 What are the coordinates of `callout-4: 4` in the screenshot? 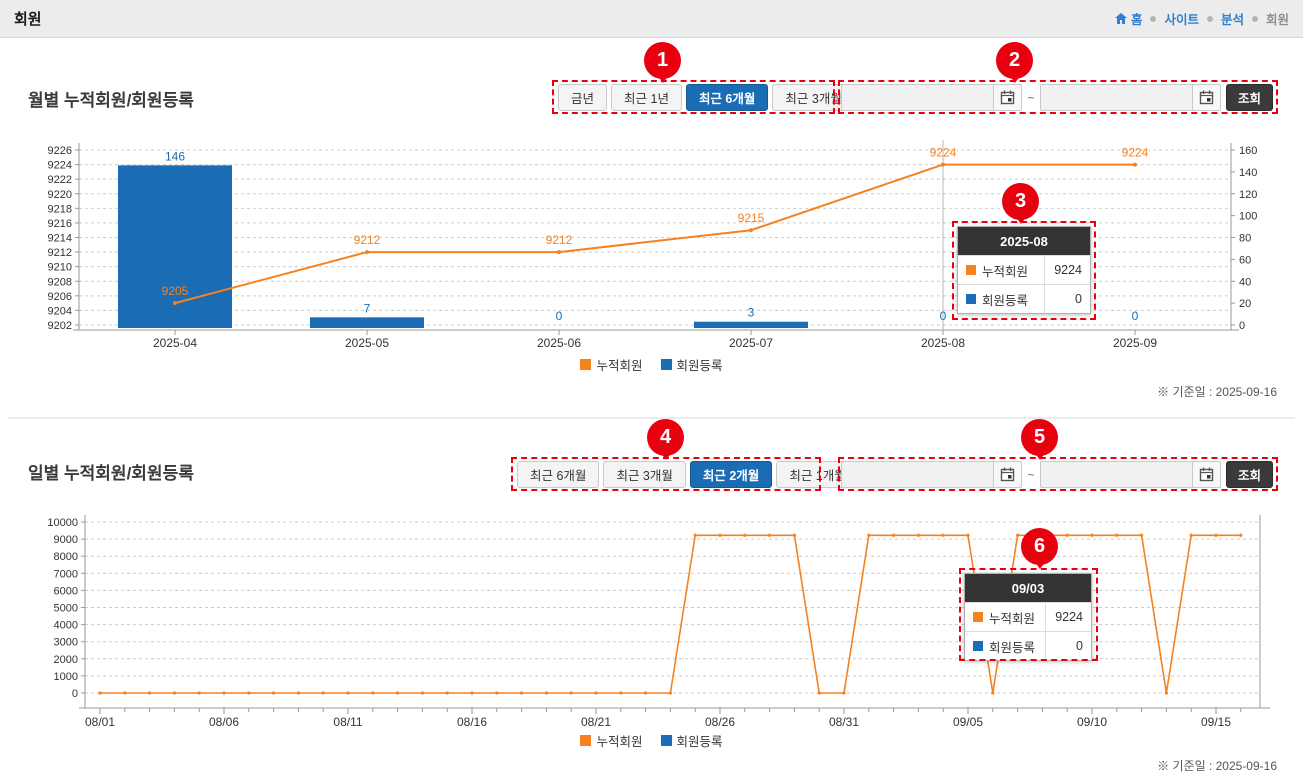 It's located at (665, 437).